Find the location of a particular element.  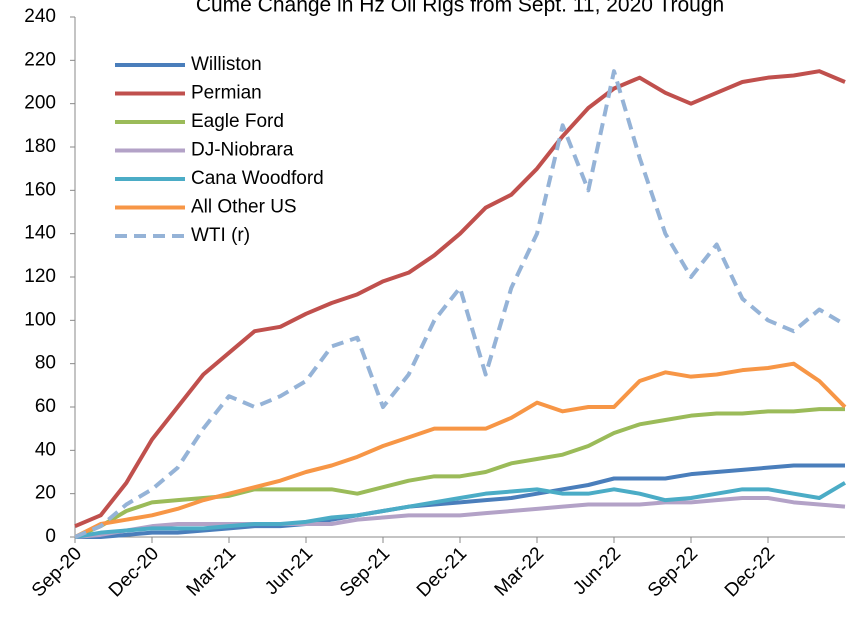

y-tick-label: 40 is located at coordinates (45, 449).